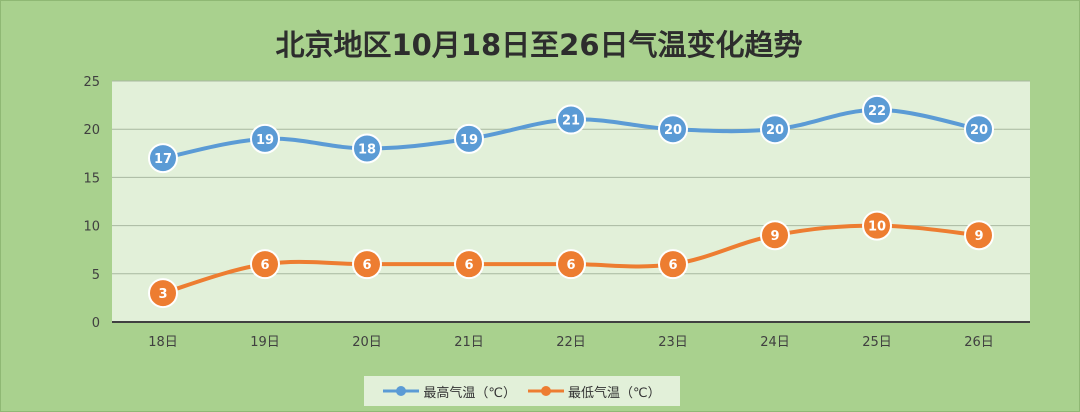 This screenshot has height=412, width=1080. What do you see at coordinates (571, 342) in the screenshot?
I see `x-tick-label: 22日` at bounding box center [571, 342].